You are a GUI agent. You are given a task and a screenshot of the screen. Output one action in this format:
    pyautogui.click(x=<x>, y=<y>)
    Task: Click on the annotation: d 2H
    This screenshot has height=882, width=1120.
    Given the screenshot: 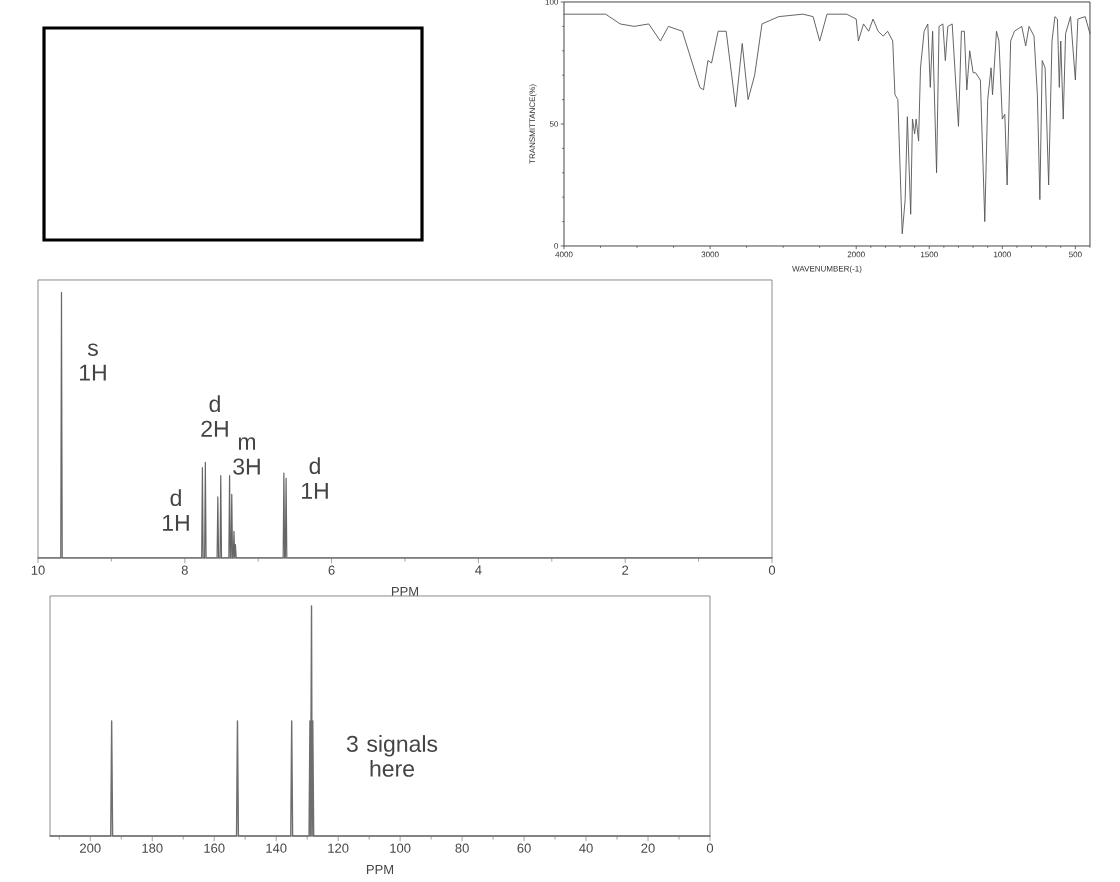 What is the action you would take?
    pyautogui.click(x=214, y=416)
    